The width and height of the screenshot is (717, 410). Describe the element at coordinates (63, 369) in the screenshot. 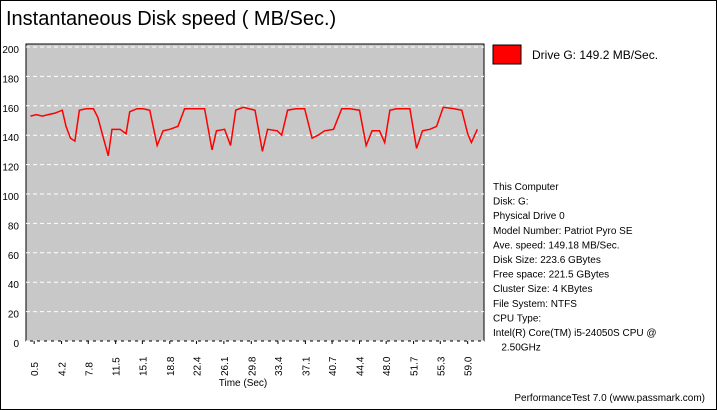

I see `x-tick-label: 4.2` at that location.